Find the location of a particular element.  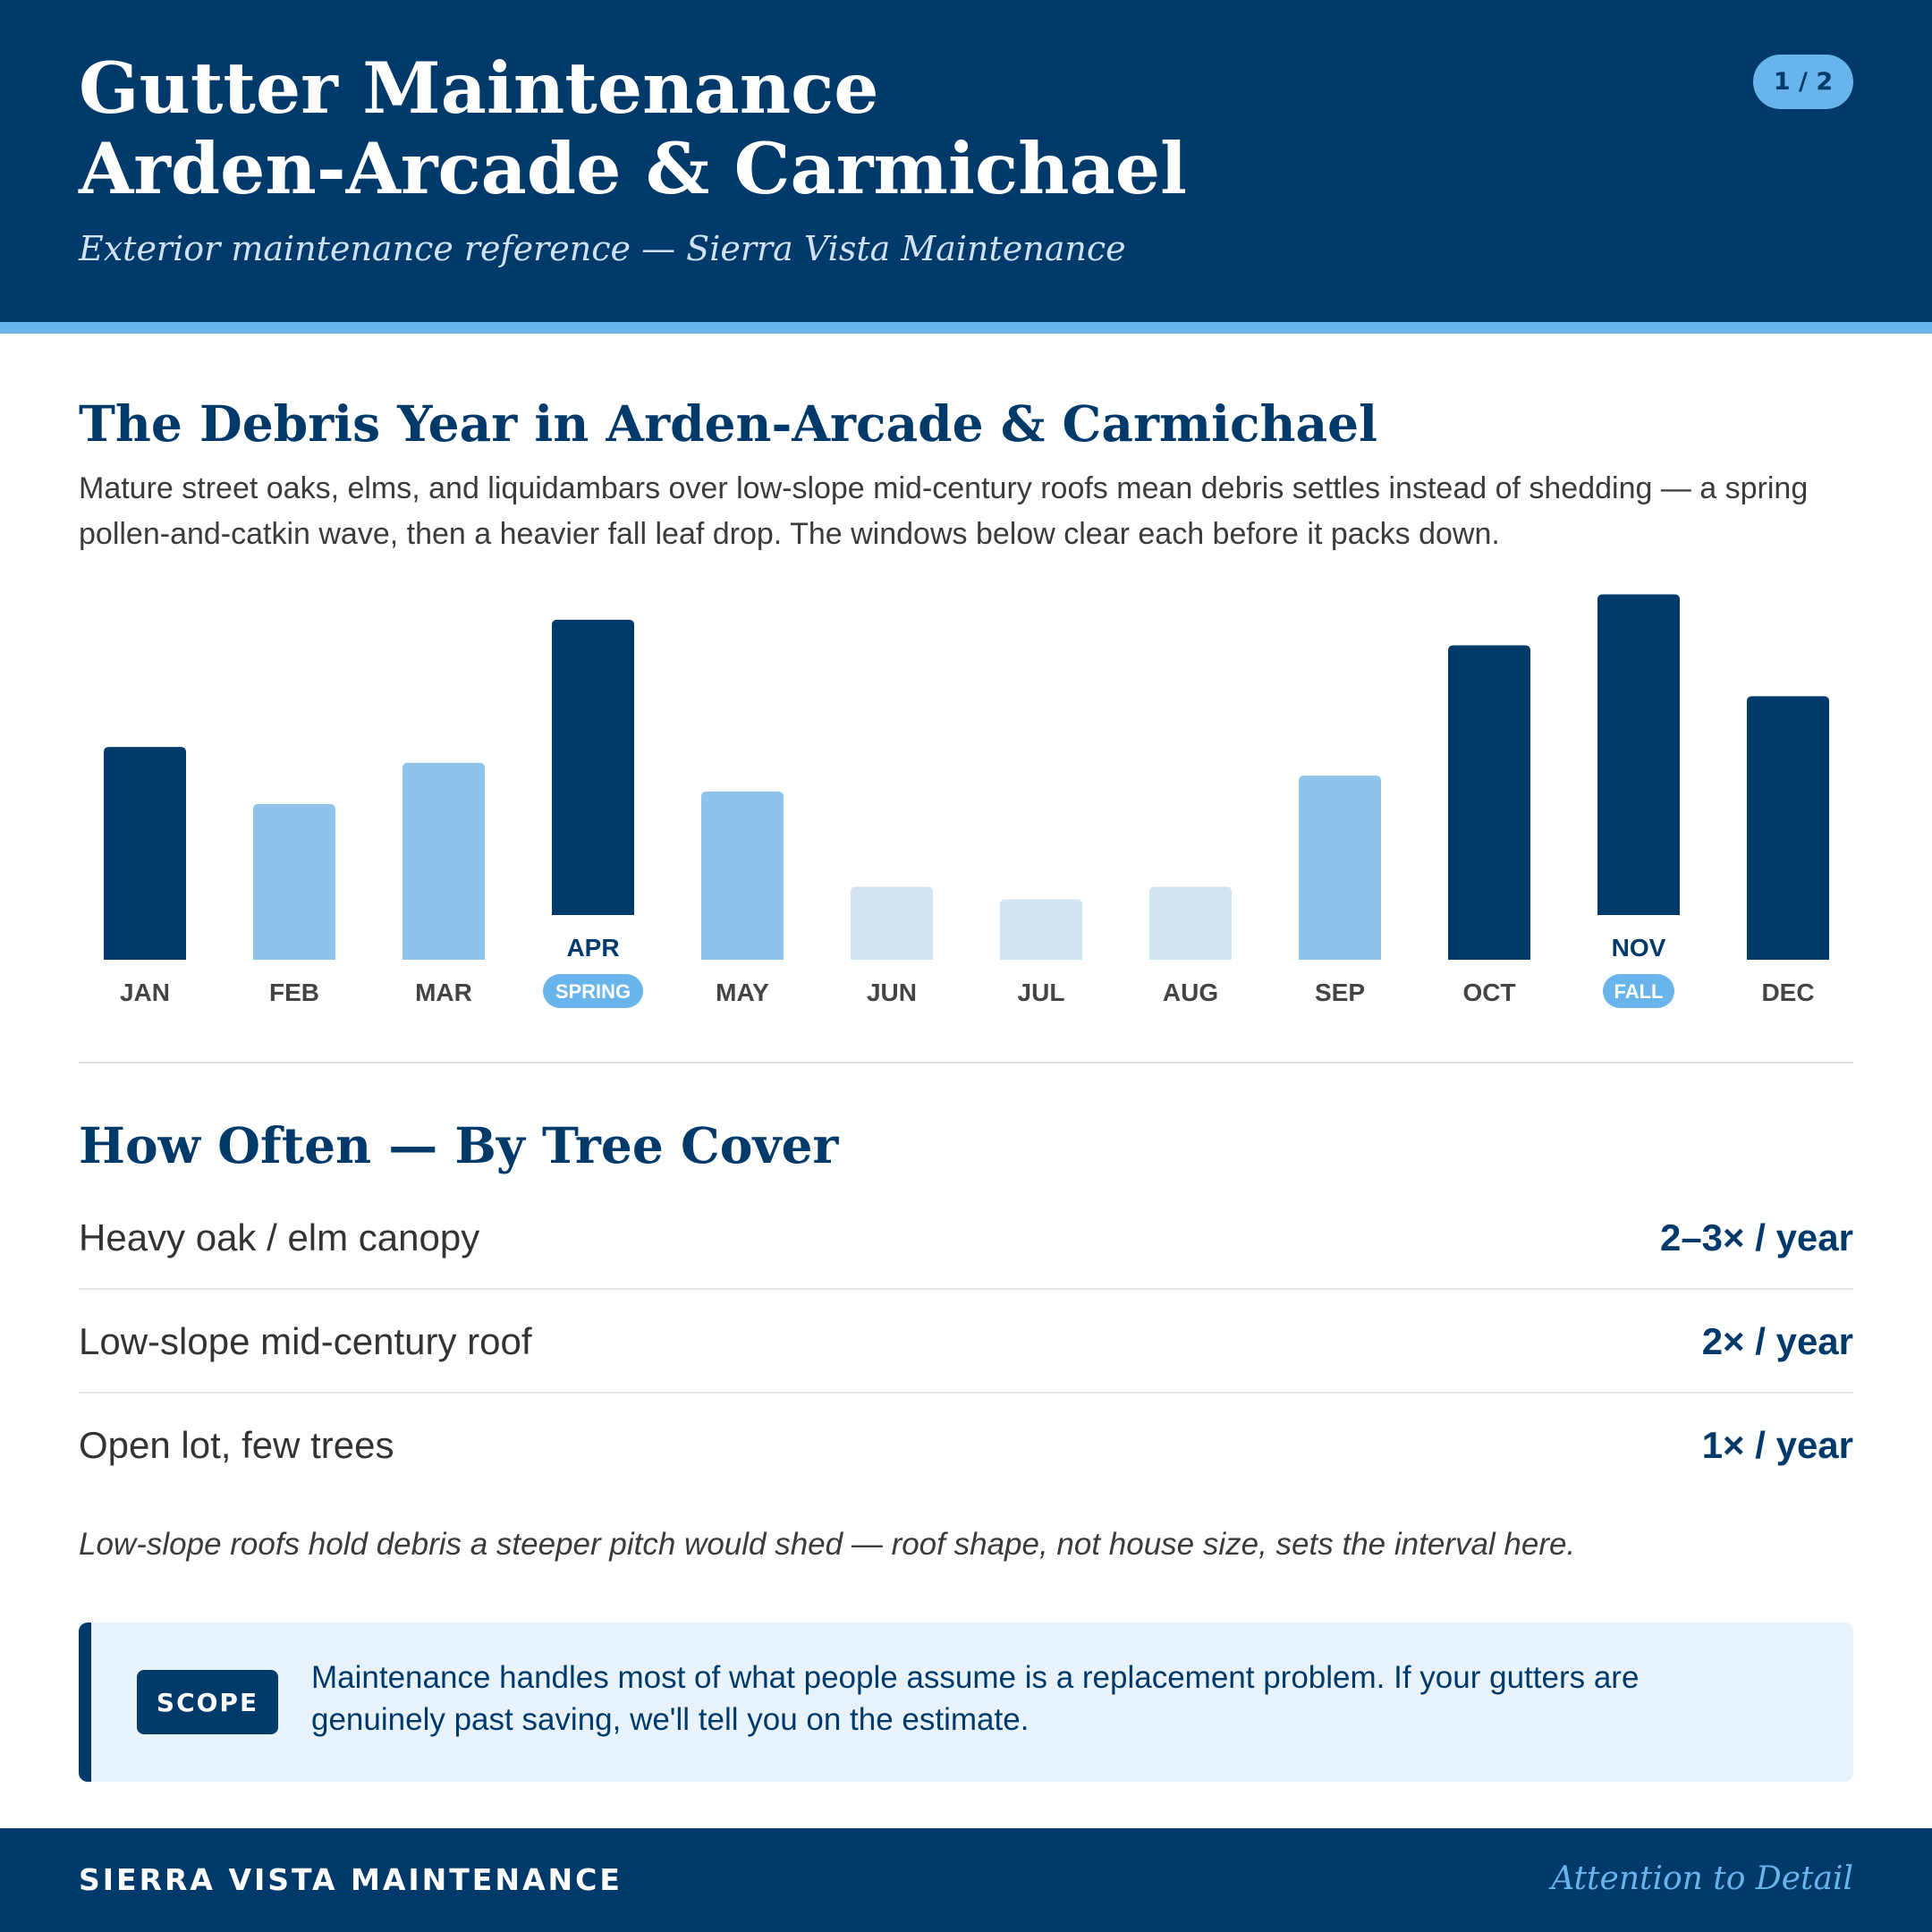

bar-apr is located at coordinates (593, 767).